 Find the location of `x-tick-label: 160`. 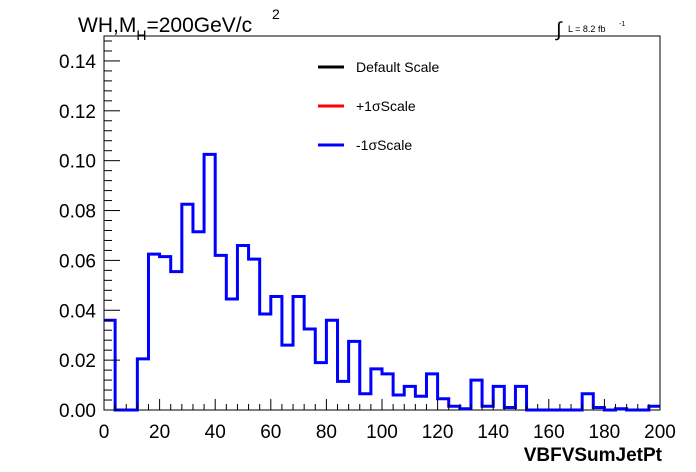

x-tick-label: 160 is located at coordinates (549, 432).